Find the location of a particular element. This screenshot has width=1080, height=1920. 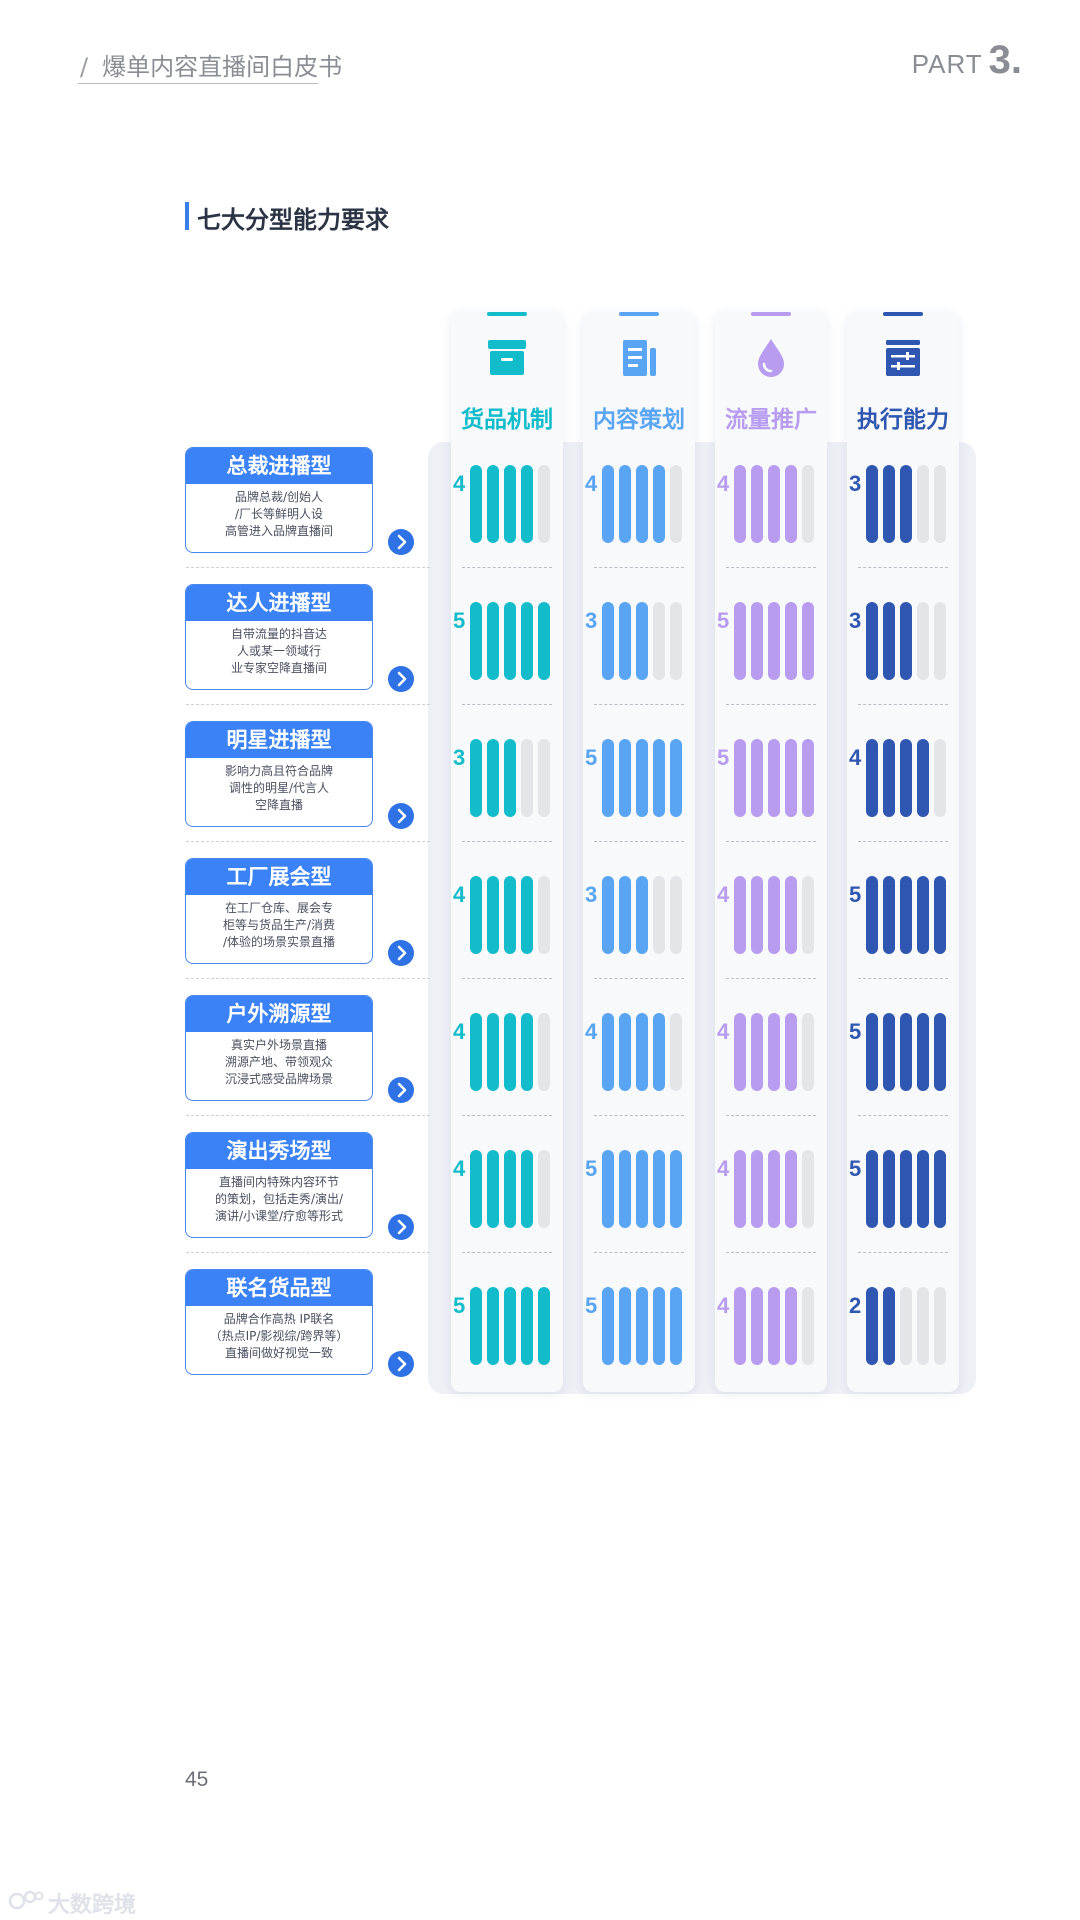

row-label-card-outdoor: 户外溯源型 真实户外场景直播 溯源产地、带领观众 沉浸式感受品牌场景 is located at coordinates (279, 1048).